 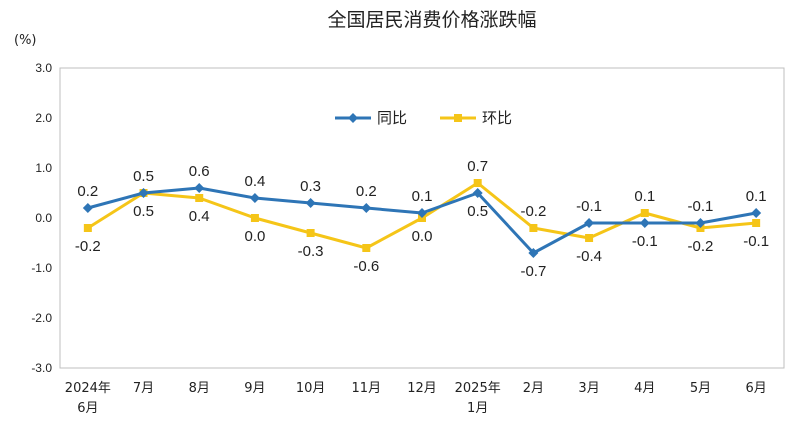 What do you see at coordinates (311, 251) in the screenshot?
I see `data-label-mom: -0.3` at bounding box center [311, 251].